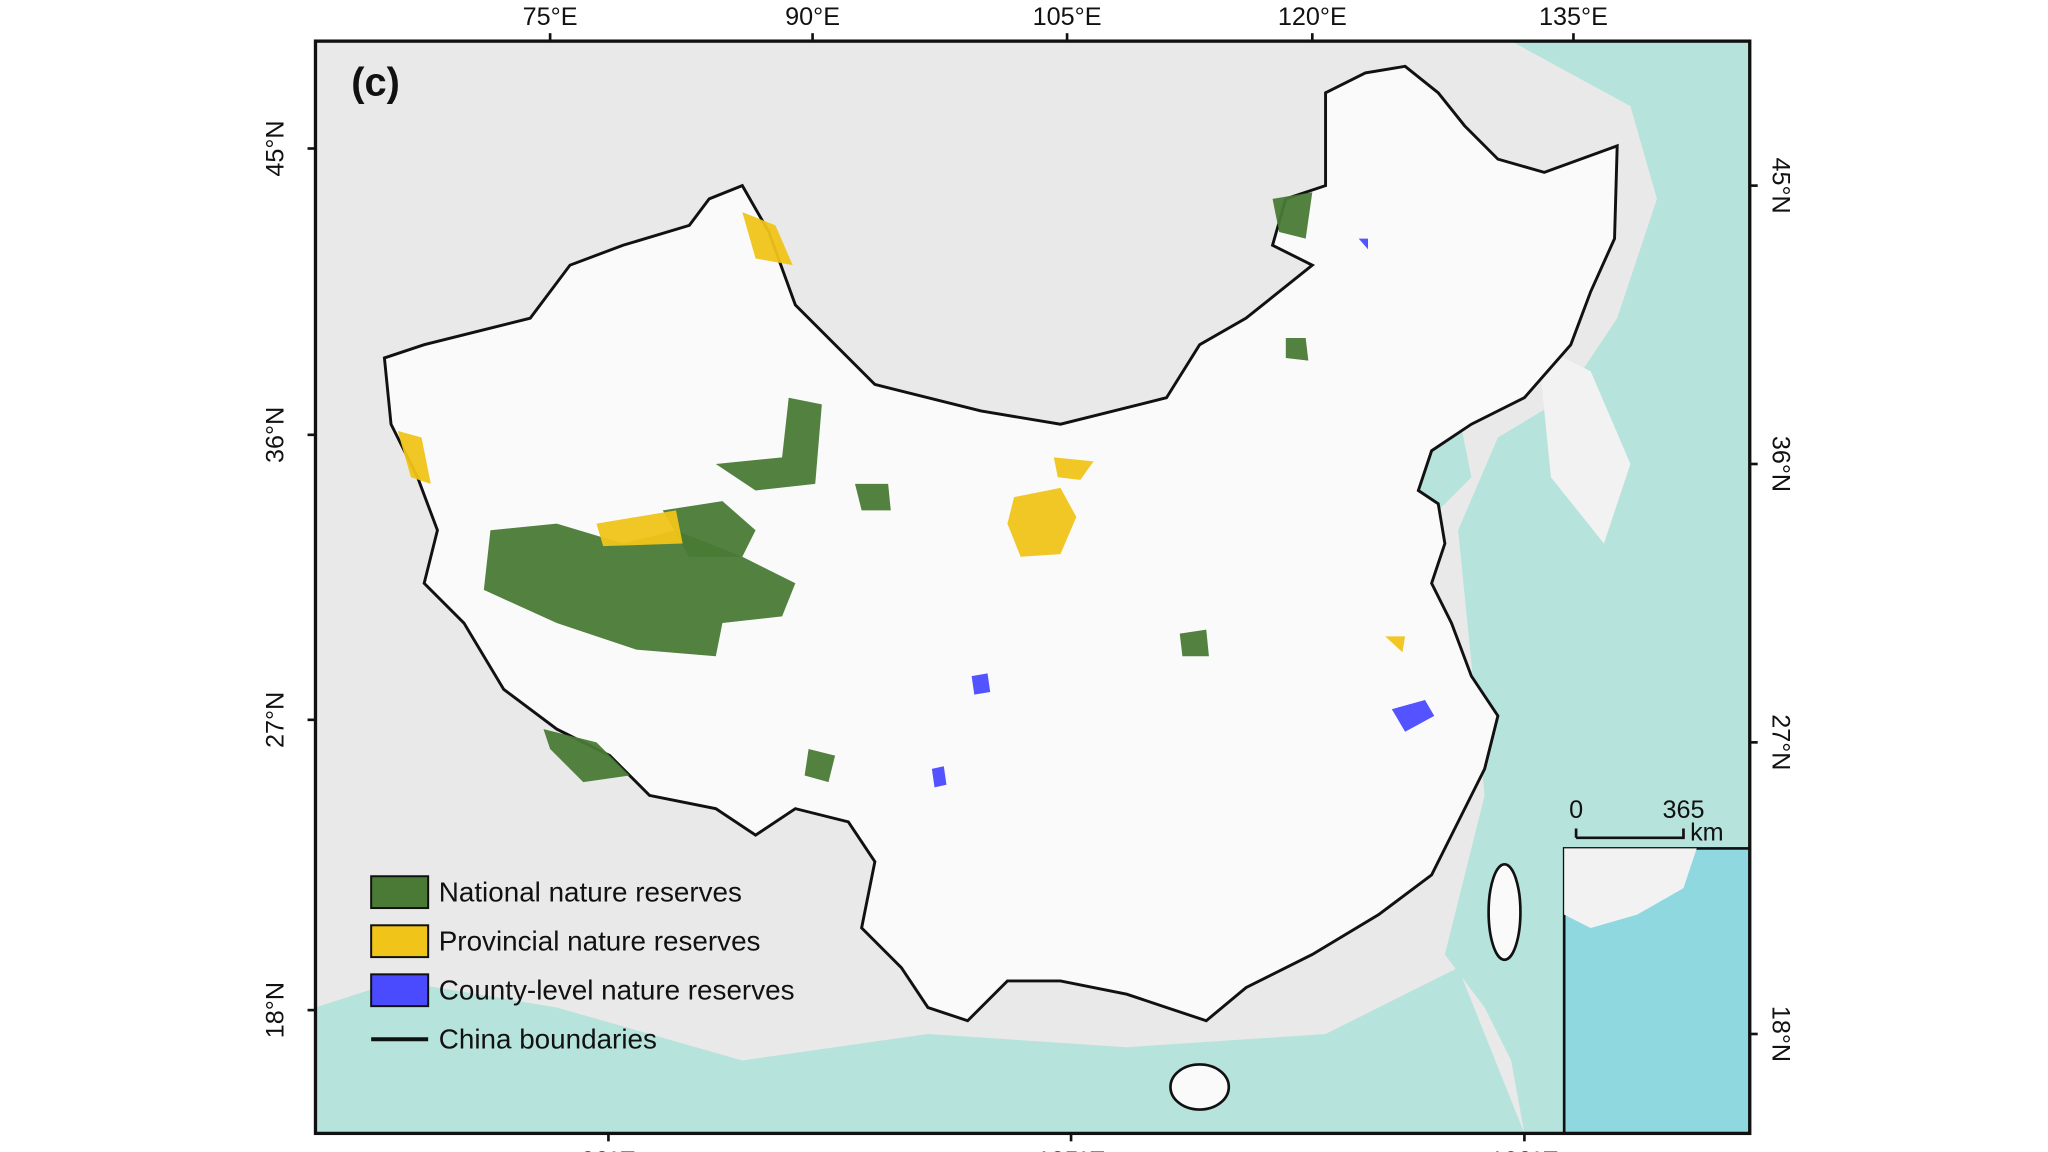 The width and height of the screenshot is (2048, 1152). I want to click on left-tick-label: 27°N, so click(276, 720).